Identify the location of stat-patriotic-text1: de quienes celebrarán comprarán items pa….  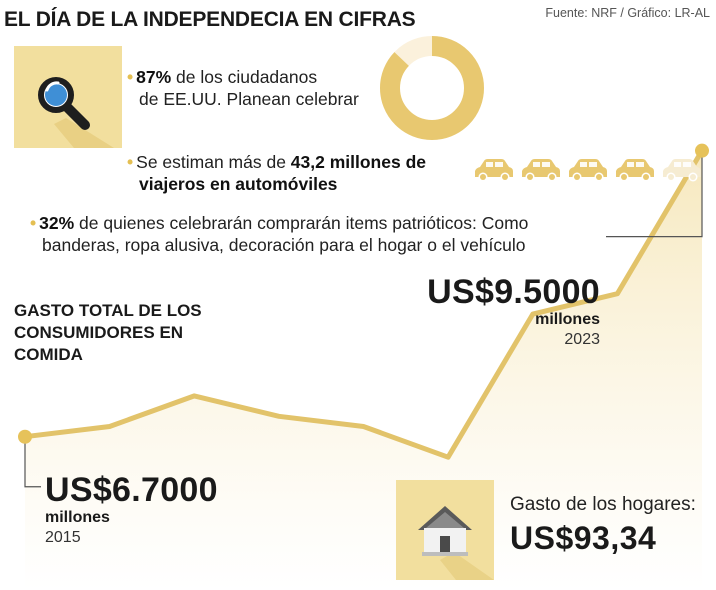
(301, 223).